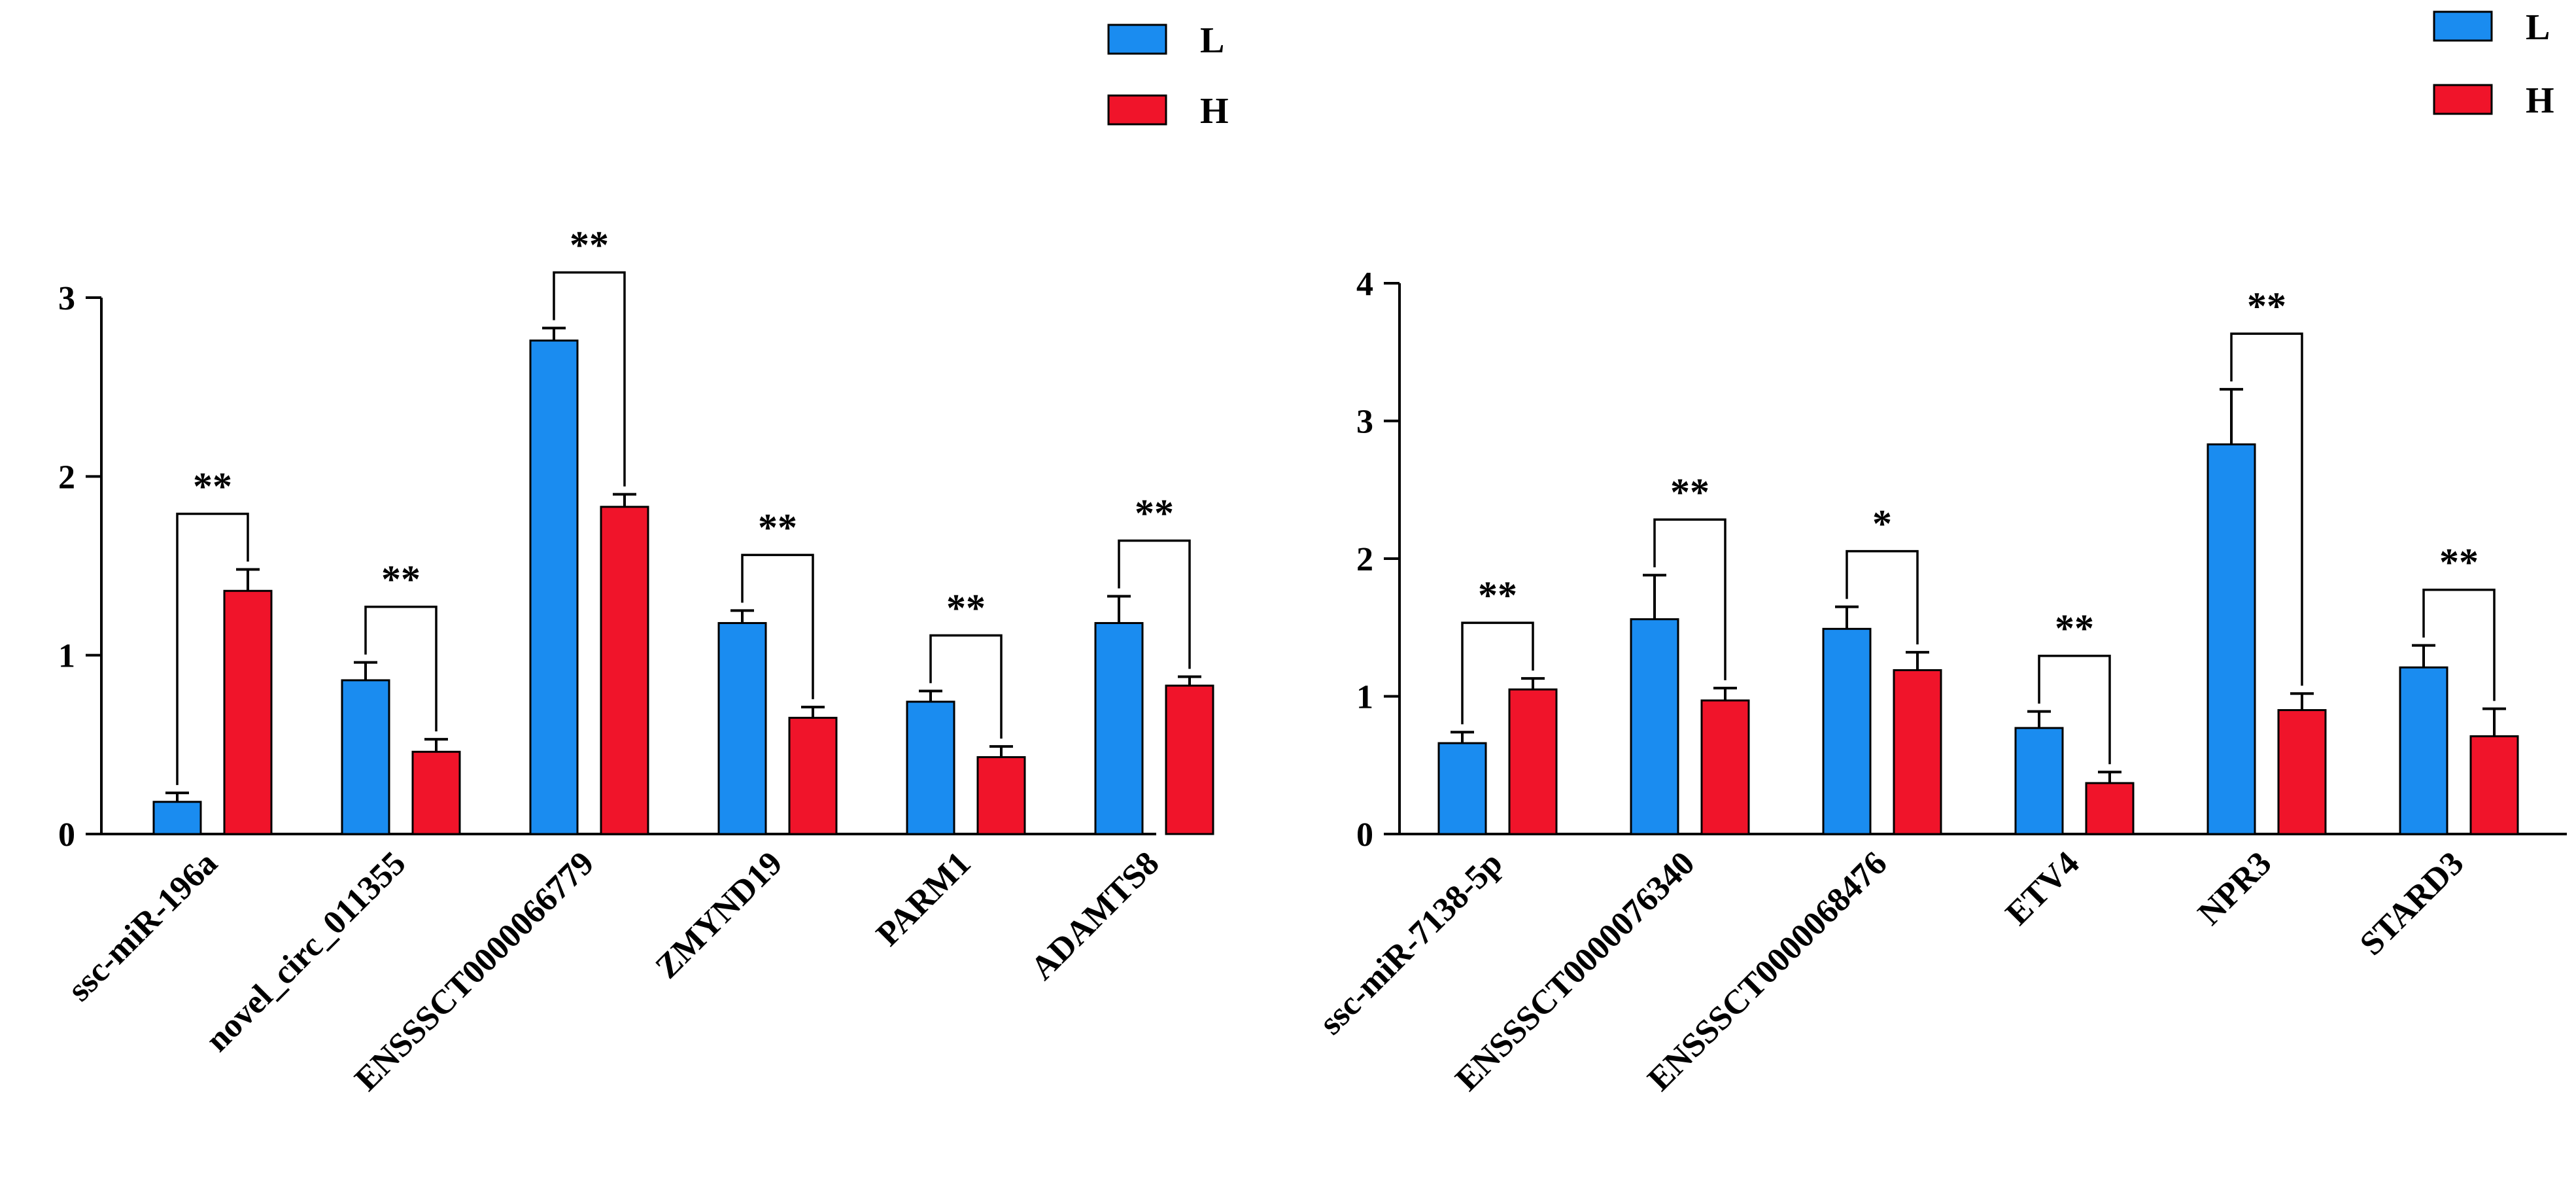 The image size is (2576, 1201). I want to click on y-tick-label: 4, so click(1364, 284).